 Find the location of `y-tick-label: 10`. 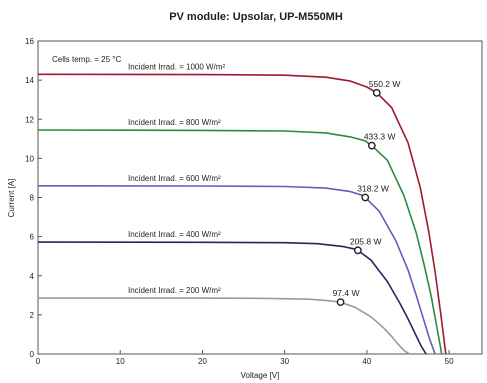

y-tick-label: 10 is located at coordinates (29, 158).